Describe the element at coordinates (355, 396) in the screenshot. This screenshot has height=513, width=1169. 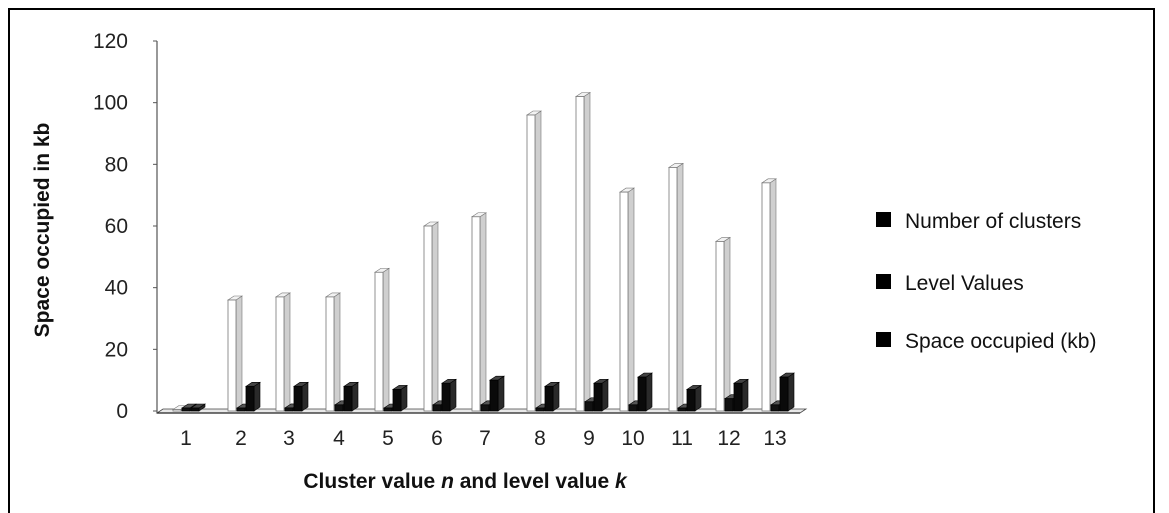
I see `bar-2-4-side` at that location.